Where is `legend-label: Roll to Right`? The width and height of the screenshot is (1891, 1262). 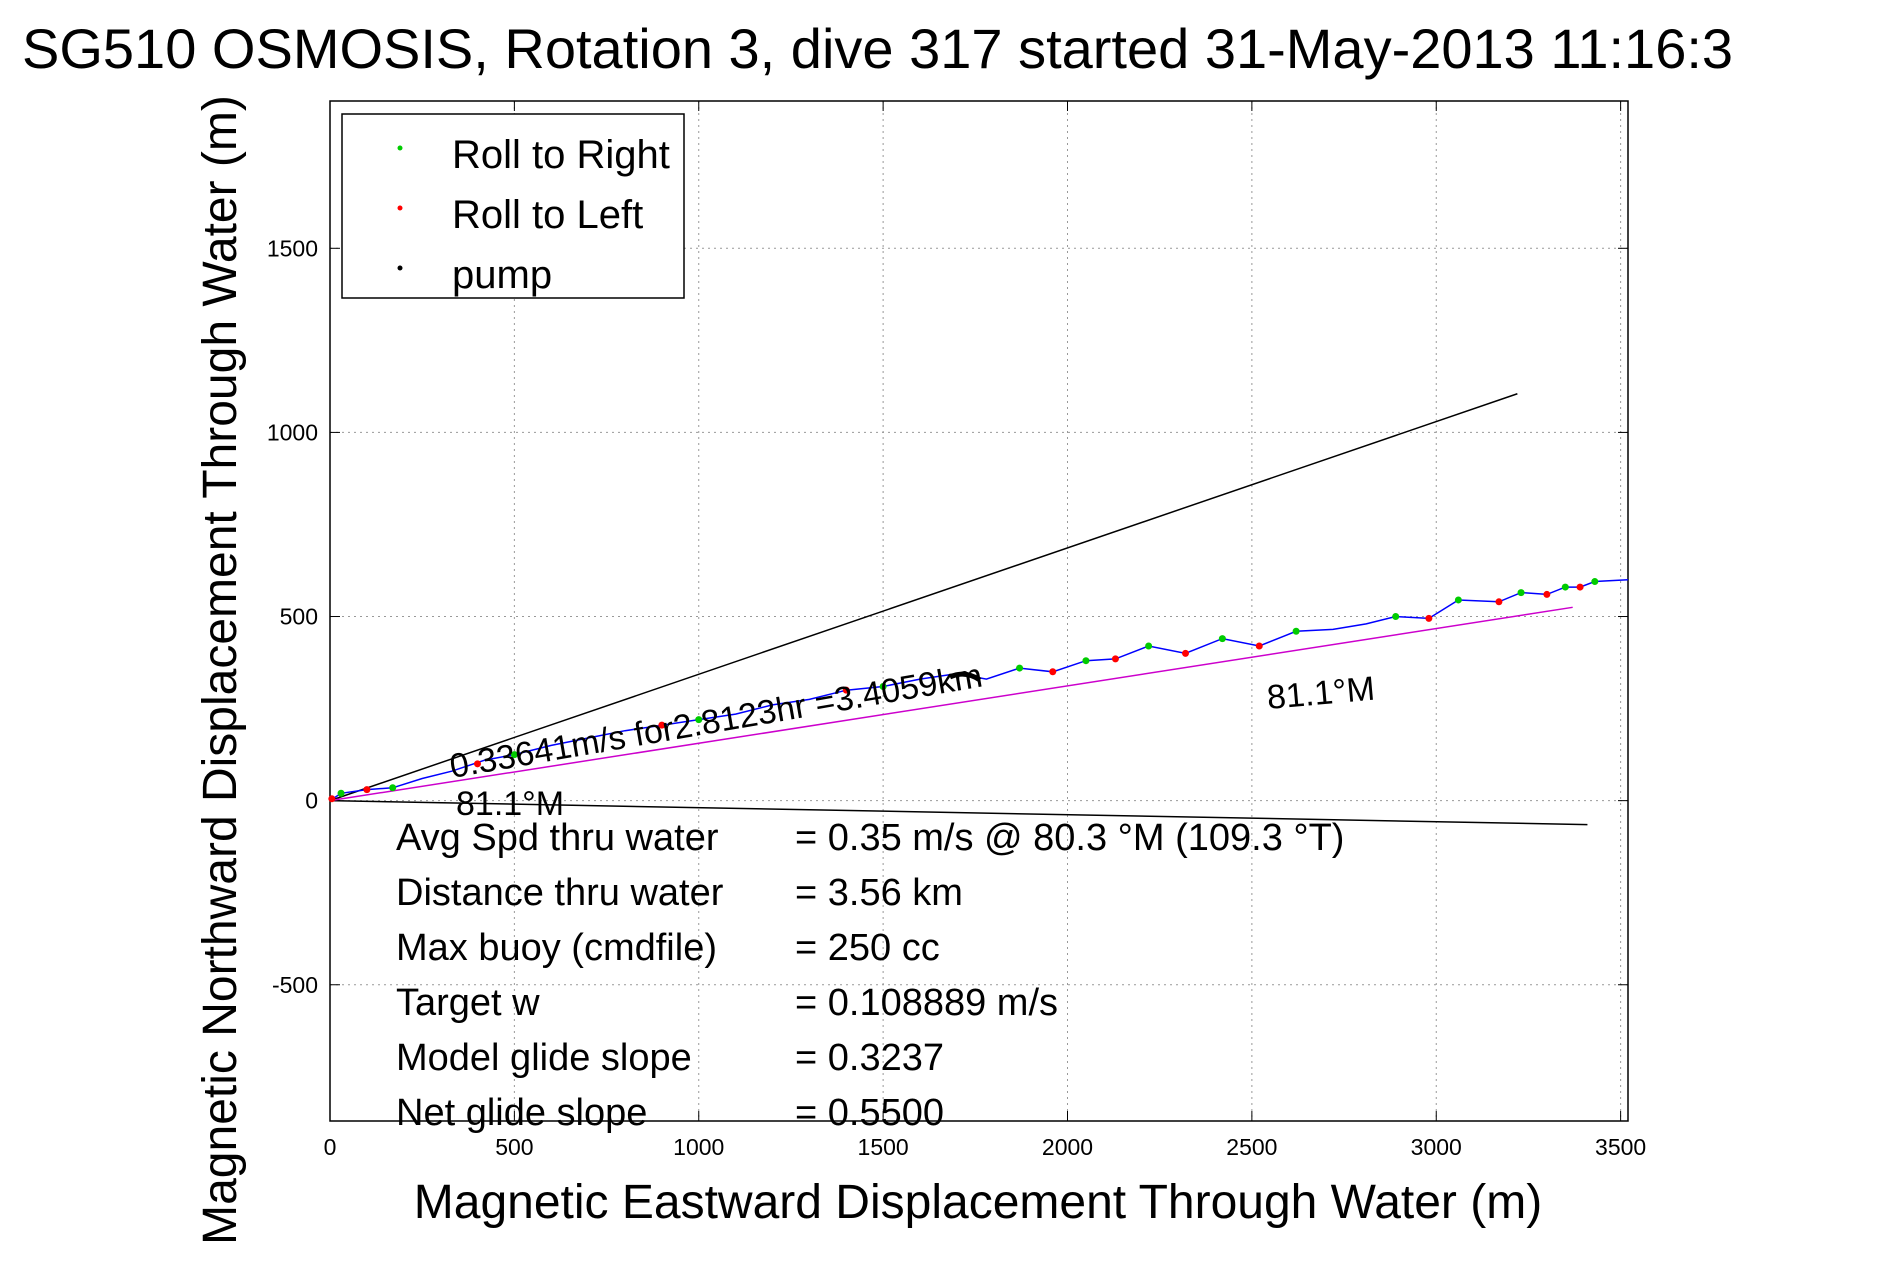 legend-label: Roll to Right is located at coordinates (561, 155).